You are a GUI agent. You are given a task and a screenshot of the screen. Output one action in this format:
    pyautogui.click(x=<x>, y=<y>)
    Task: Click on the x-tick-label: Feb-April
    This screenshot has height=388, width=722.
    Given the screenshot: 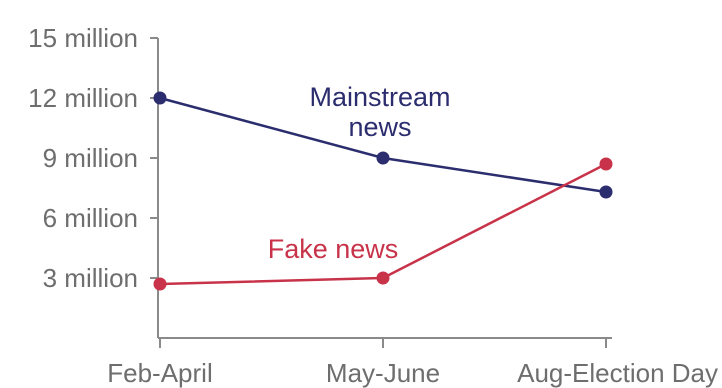 What is the action you would take?
    pyautogui.click(x=159, y=373)
    